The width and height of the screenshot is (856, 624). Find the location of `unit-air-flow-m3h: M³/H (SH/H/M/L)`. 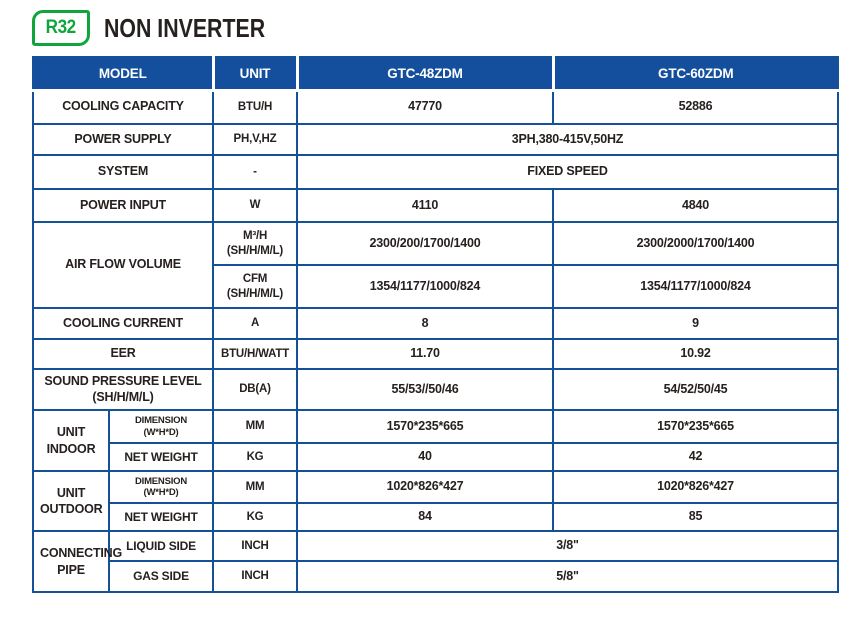

unit-air-flow-m3h: M³/H (SH/H/M/L) is located at coordinates (255, 243).